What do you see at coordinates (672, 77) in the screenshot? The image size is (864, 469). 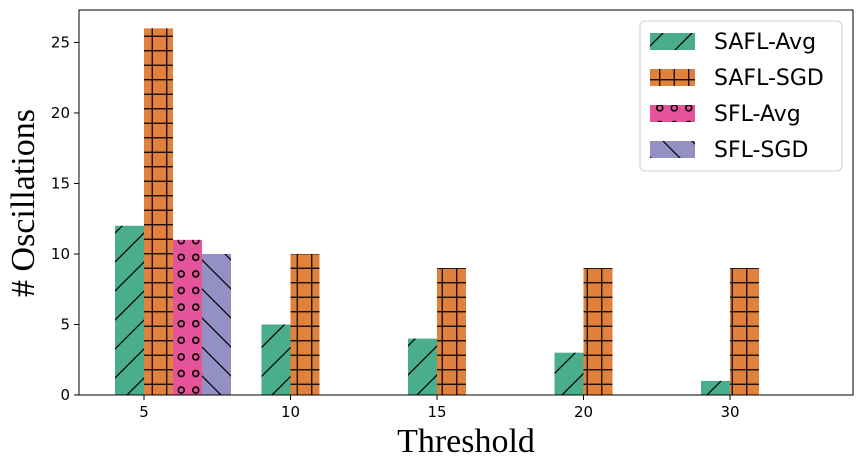 I see `legend-swatch-hatch-safl-sgd` at bounding box center [672, 77].